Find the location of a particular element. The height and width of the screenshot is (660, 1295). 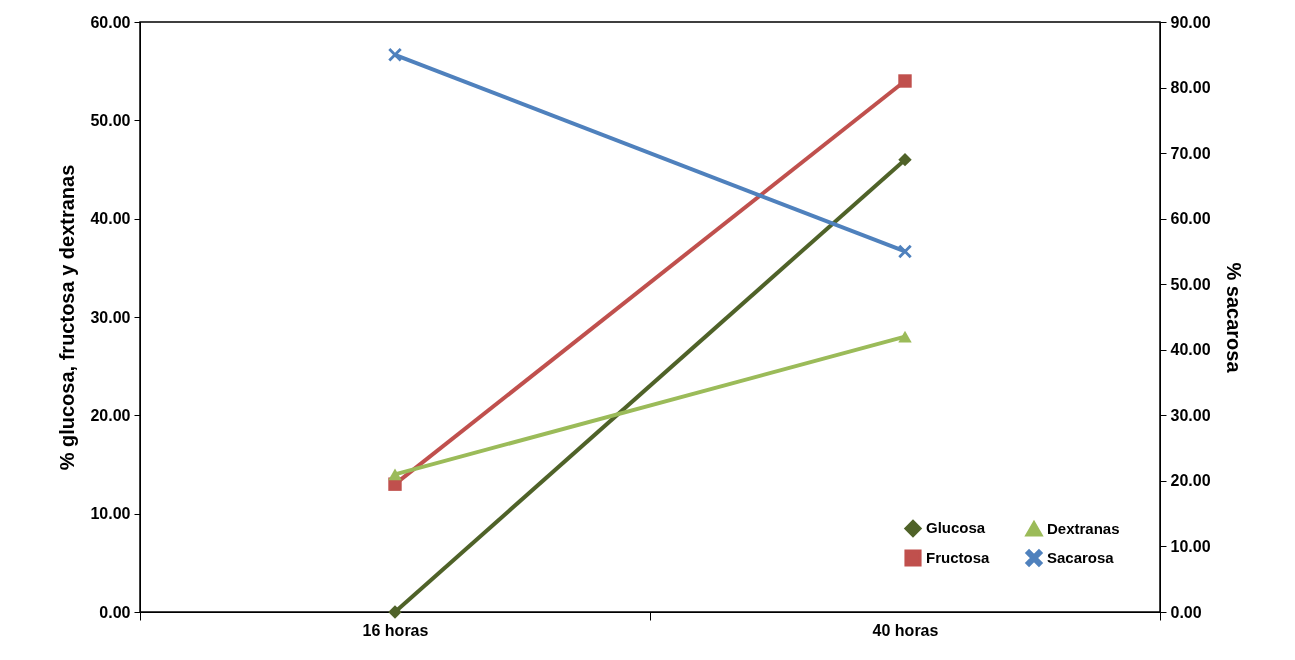

y-tick-label: 30.00 is located at coordinates (110, 317).